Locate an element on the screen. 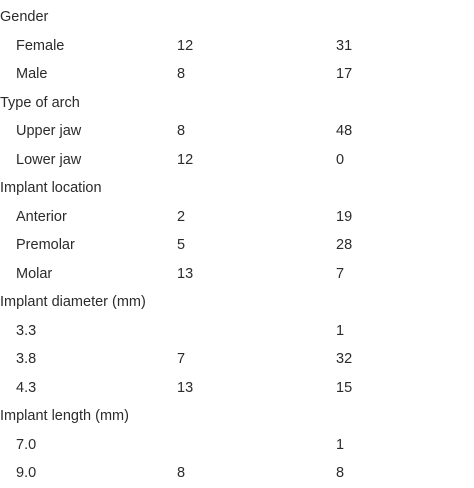 Image resolution: width=474 pixels, height=488 pixels. value-cell-group-1: 2 is located at coordinates (181, 216).